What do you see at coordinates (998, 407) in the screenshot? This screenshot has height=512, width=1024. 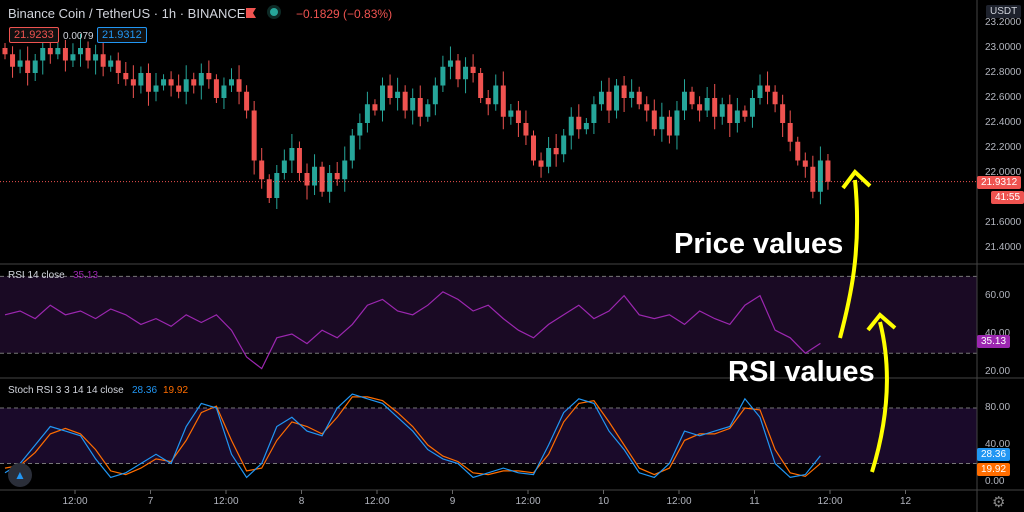 I see `stoch-tick: 80.00` at bounding box center [998, 407].